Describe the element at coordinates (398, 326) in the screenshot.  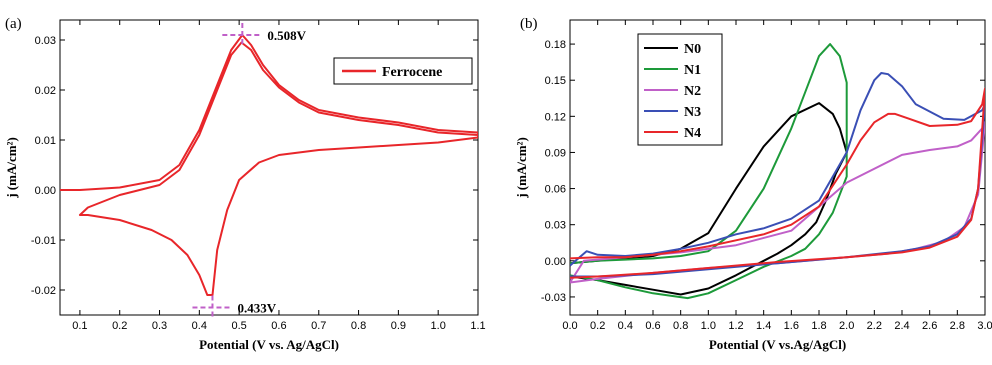
I see `x-tick-label: 0.9` at that location.